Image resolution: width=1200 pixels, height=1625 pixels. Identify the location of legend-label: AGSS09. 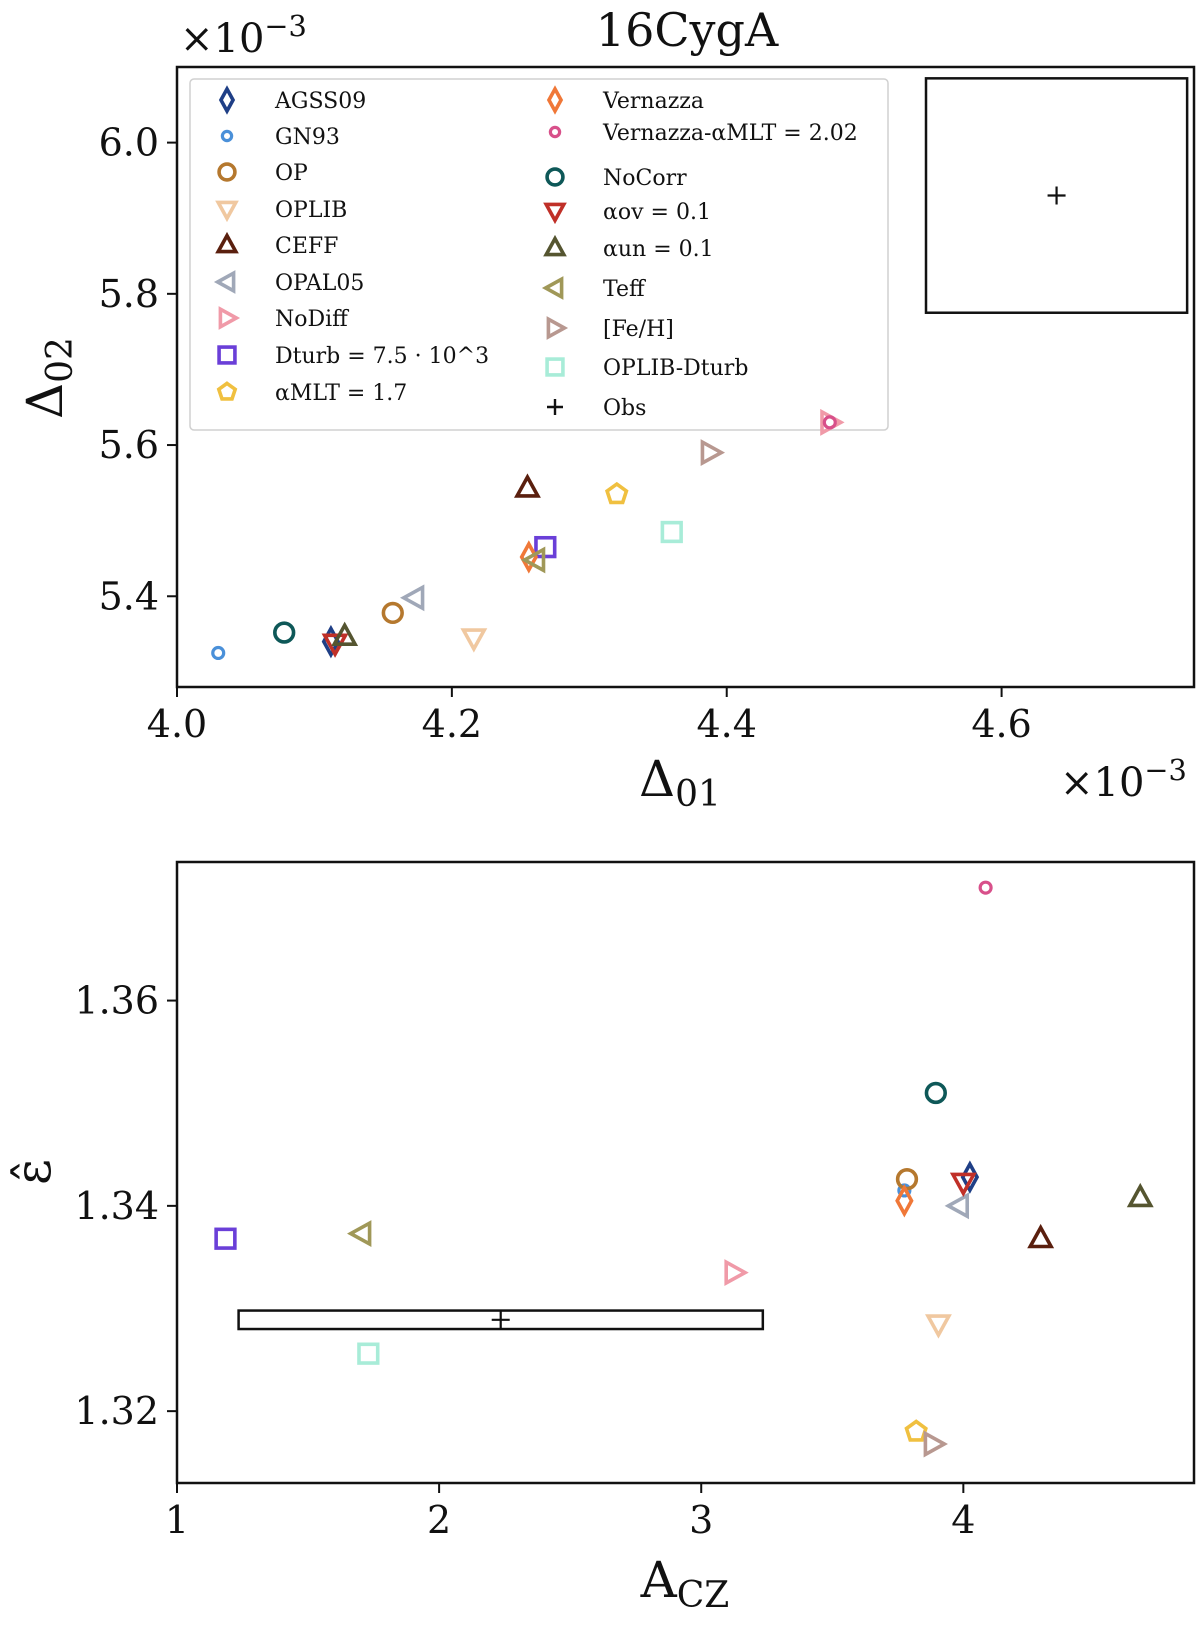
(320, 101).